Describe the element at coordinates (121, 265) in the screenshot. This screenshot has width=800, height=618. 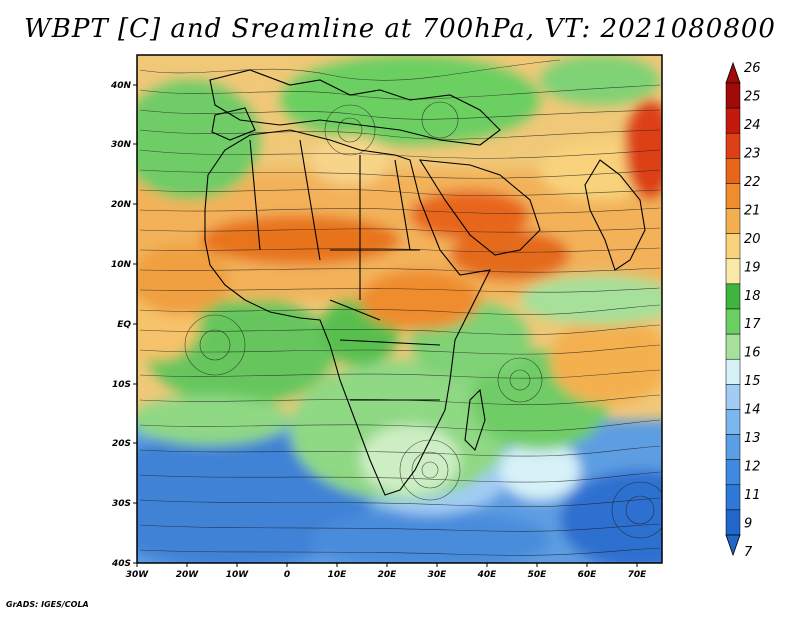
I see `lat-label: 10N` at that location.